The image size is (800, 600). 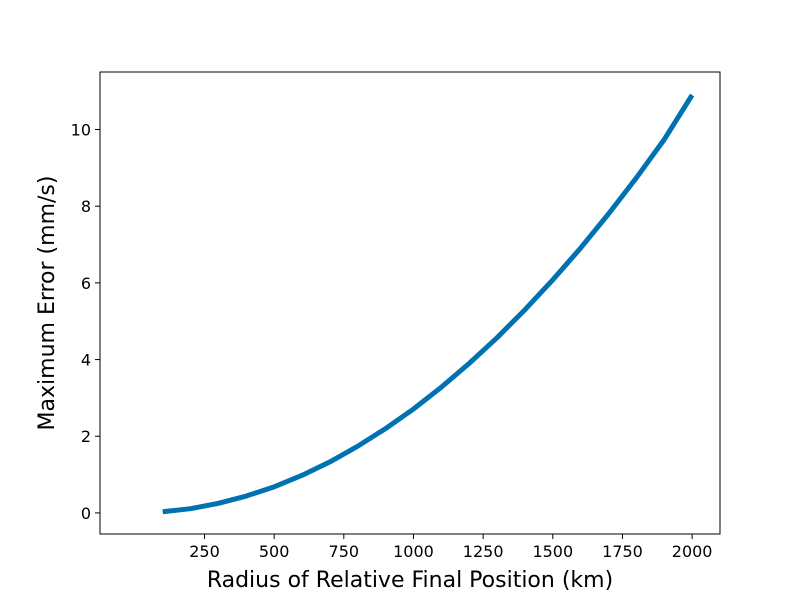 I want to click on y-tick-label: 6, so click(x=86, y=283).